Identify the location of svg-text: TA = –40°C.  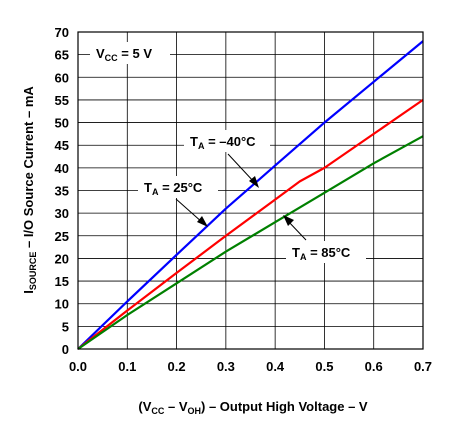
(223, 142).